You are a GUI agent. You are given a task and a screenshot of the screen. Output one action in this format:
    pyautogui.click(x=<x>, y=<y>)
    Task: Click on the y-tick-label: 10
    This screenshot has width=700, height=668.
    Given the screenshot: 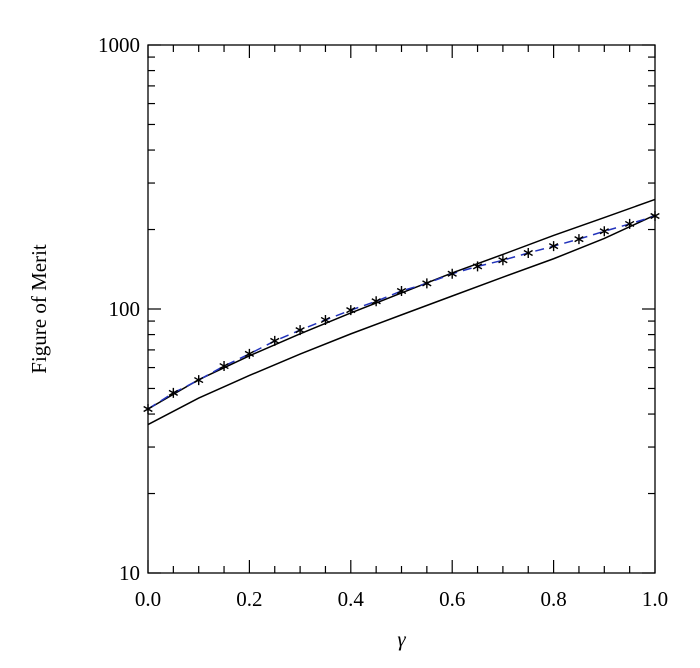 What is the action you would take?
    pyautogui.click(x=129, y=573)
    